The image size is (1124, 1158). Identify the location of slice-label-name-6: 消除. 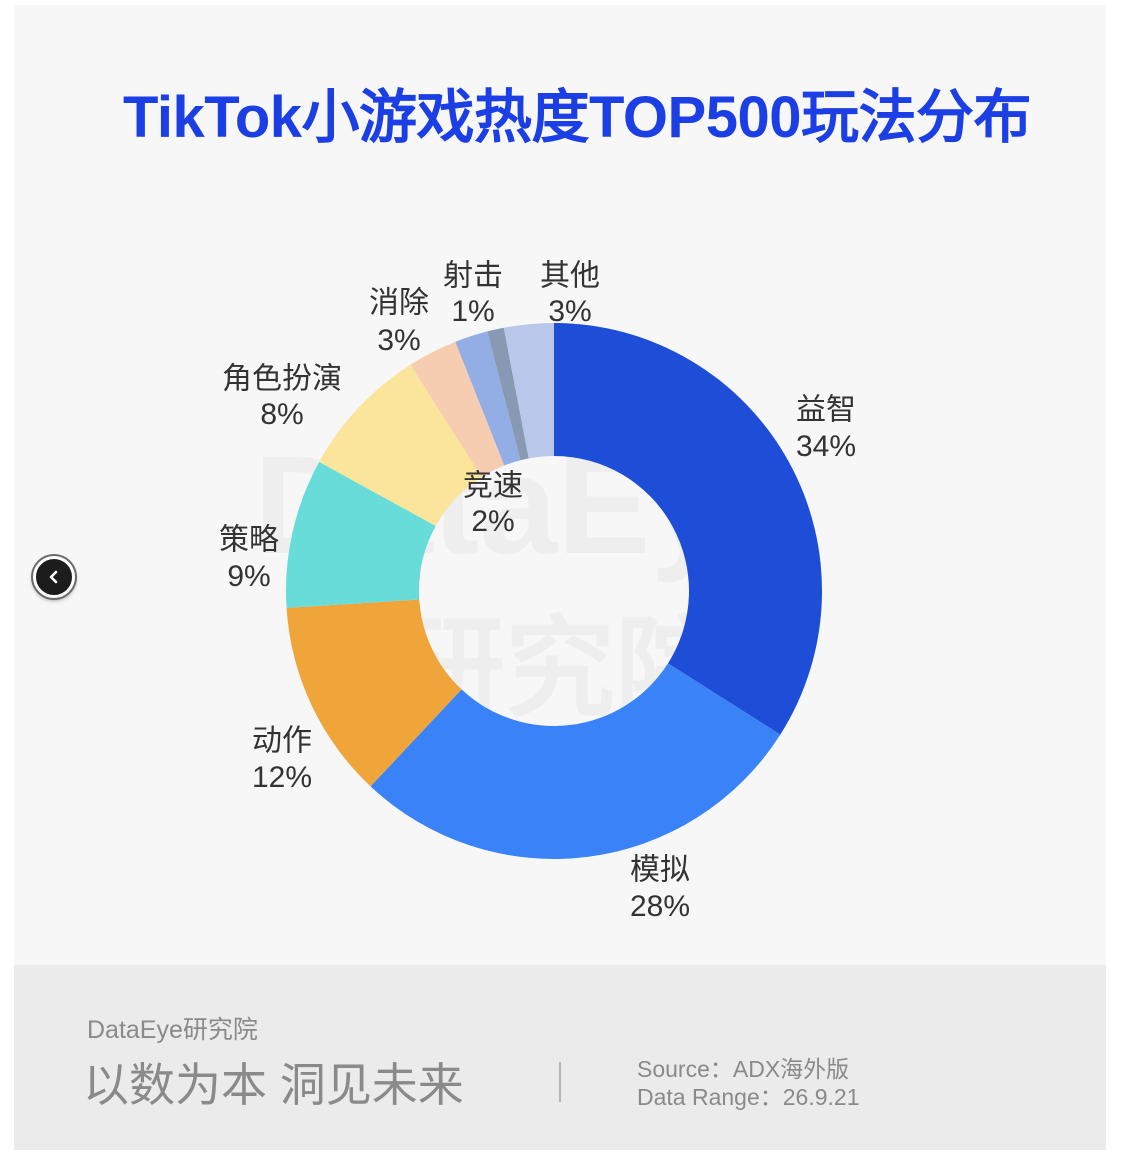
(399, 303).